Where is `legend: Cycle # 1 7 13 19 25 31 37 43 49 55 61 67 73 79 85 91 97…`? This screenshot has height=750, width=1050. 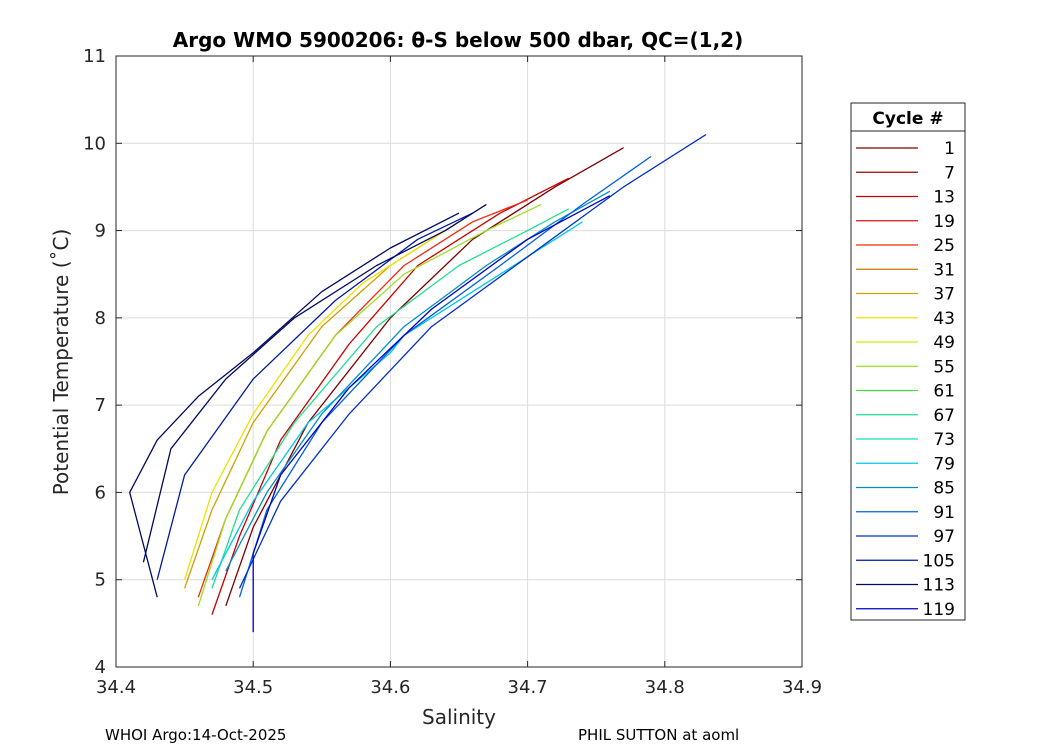
legend: Cycle # 1 7 13 19 25 31 37 43 49 55 61 67 73 79 85 91 97… is located at coordinates (908, 361).